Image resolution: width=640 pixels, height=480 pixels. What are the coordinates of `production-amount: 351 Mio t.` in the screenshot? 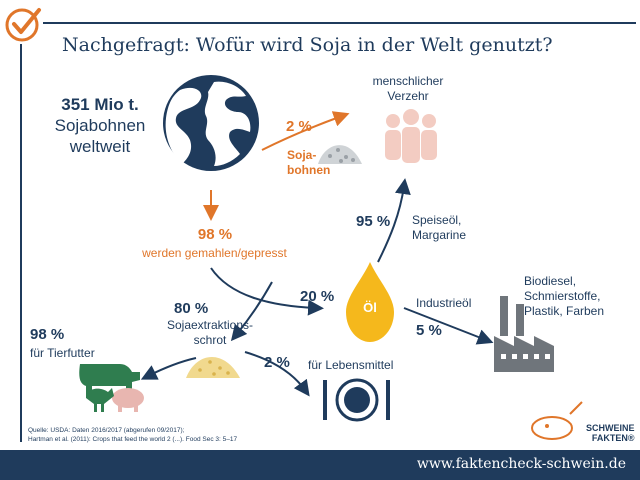 It's located at (100, 104).